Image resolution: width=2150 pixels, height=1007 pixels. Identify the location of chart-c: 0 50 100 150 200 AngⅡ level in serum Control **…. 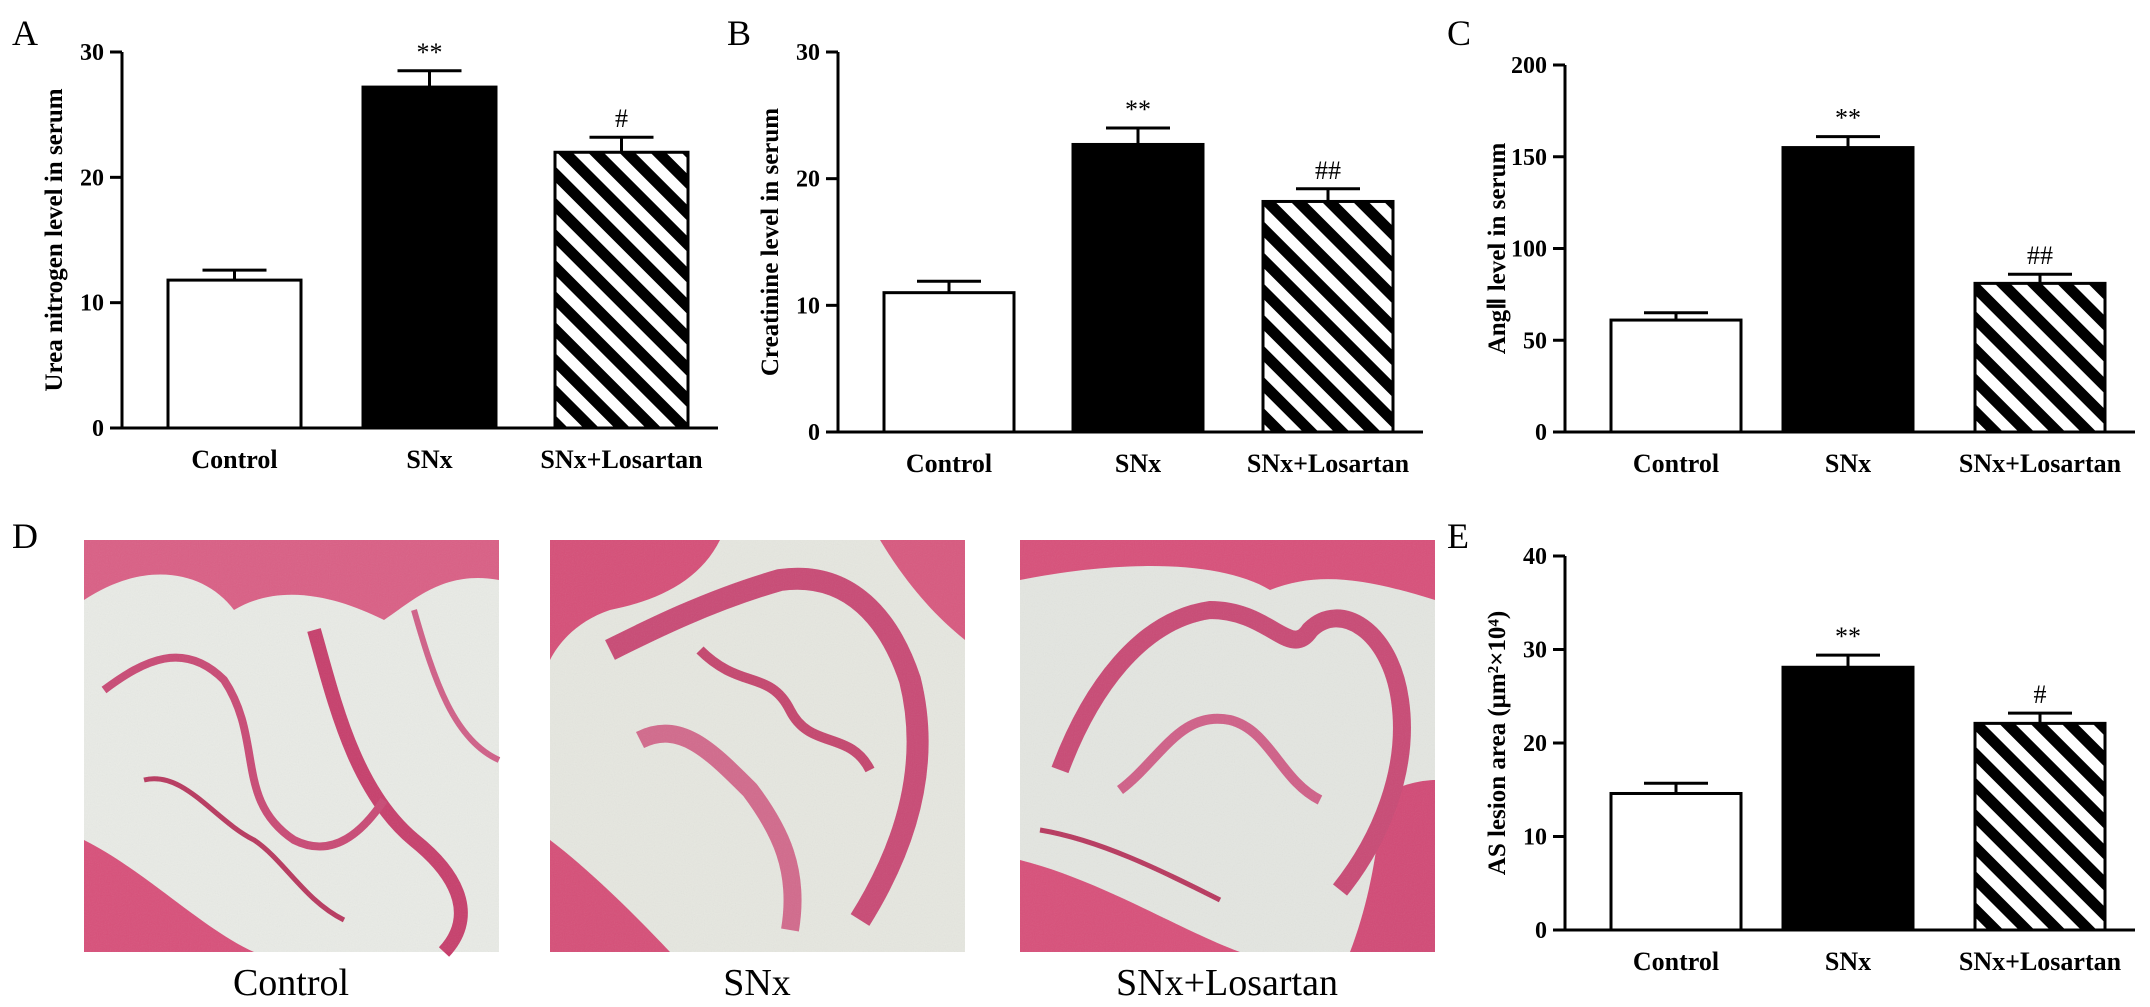
(1809, 265).